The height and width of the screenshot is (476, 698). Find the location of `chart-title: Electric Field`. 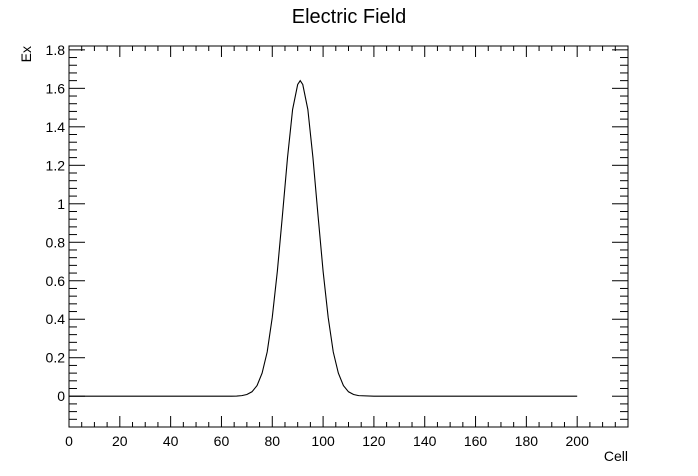

chart-title: Electric Field is located at coordinates (349, 17).